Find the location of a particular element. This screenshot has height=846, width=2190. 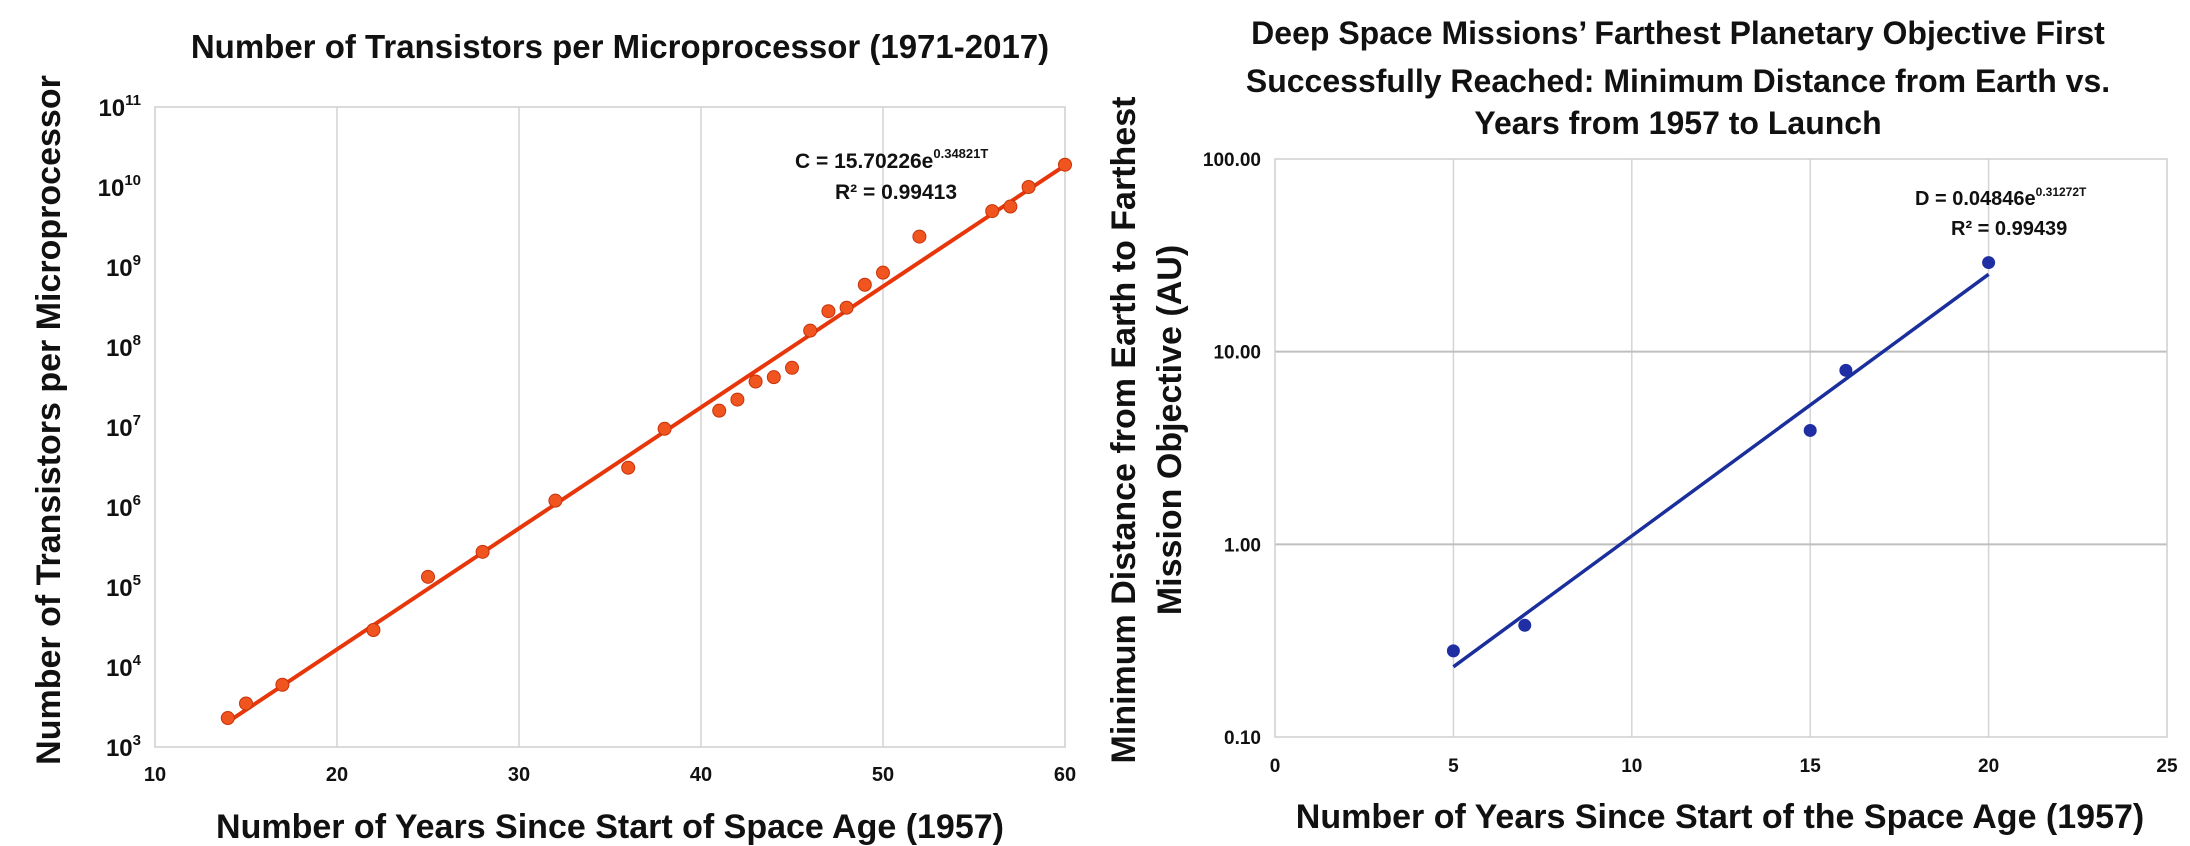

deep-space-r2: R² = 0.99439 is located at coordinates (2009, 229).